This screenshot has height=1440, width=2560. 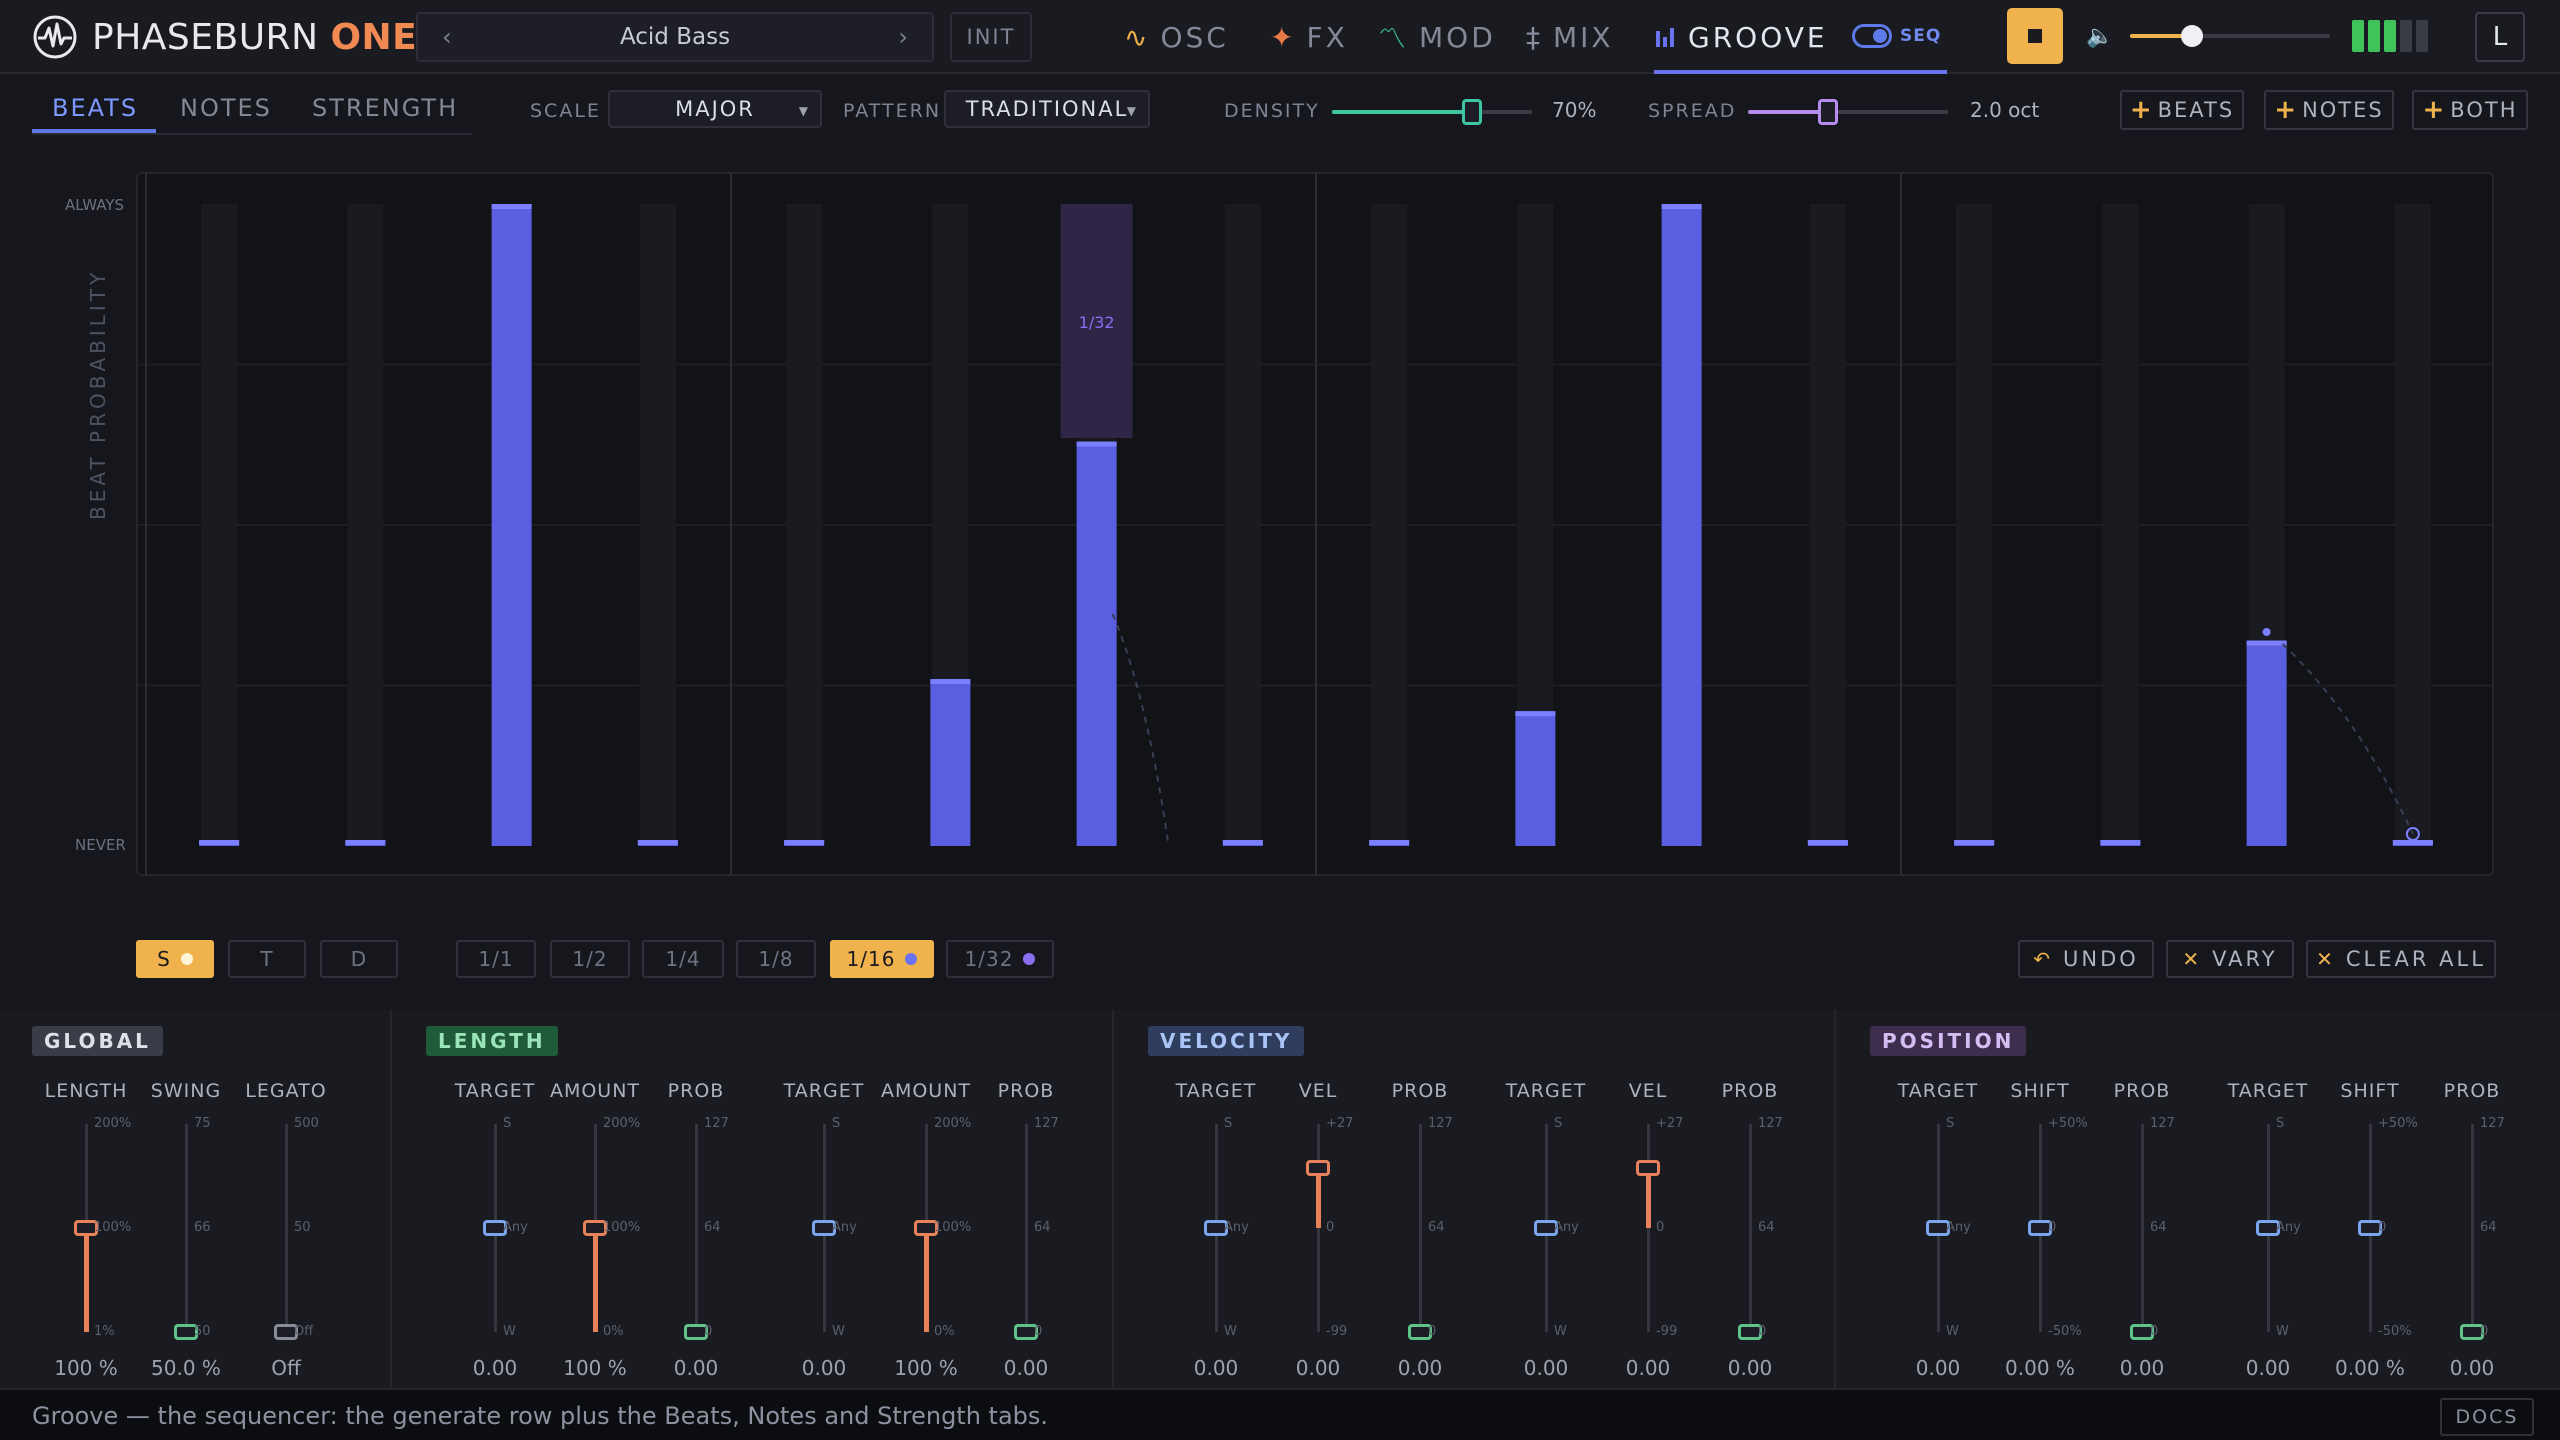 I want to click on preset-prev-button: ‹, so click(x=447, y=37).